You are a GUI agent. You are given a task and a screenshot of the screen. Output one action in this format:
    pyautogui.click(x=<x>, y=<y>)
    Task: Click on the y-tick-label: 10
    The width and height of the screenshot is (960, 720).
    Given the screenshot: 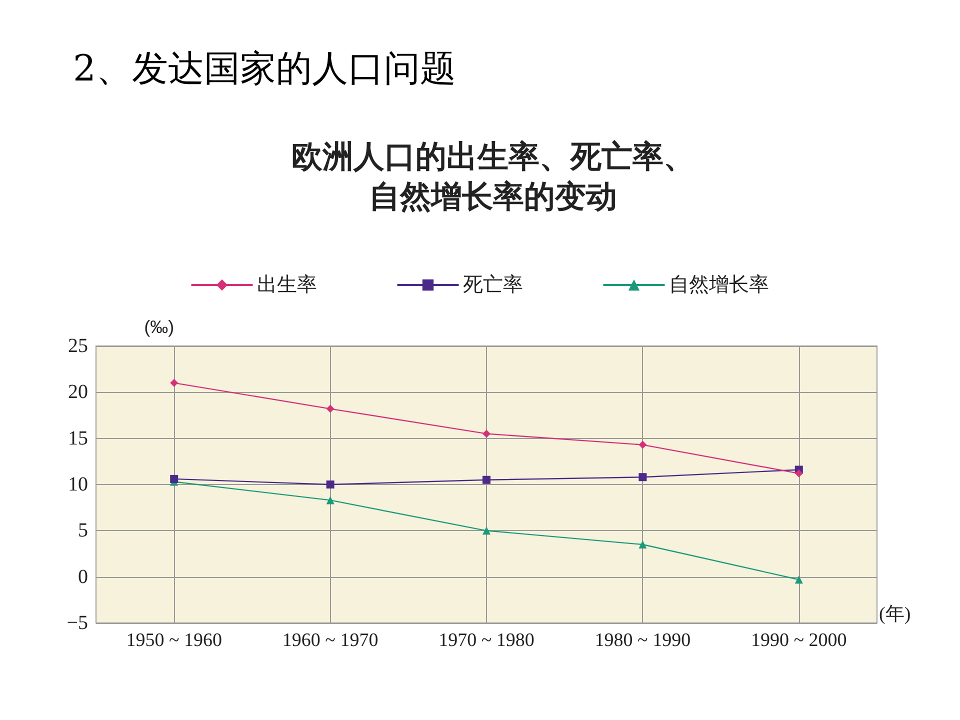 What is the action you would take?
    pyautogui.click(x=78, y=485)
    